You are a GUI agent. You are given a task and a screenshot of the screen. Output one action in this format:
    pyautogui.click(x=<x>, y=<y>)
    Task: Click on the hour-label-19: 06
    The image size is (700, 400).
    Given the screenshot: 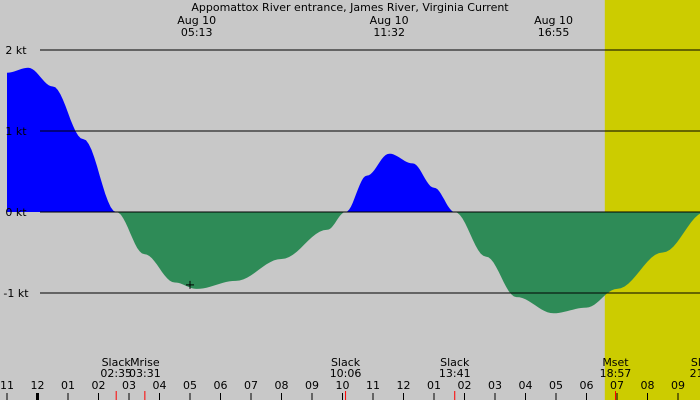 What is the action you would take?
    pyautogui.click(x=587, y=385)
    